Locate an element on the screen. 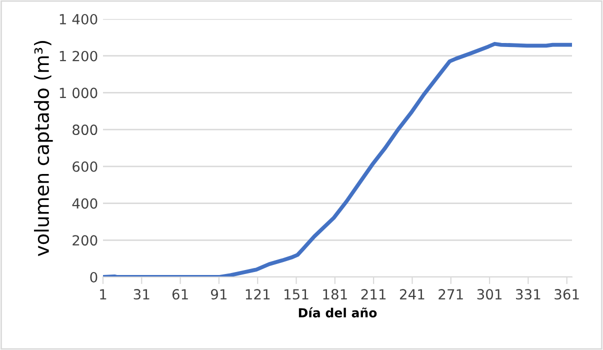 The width and height of the screenshot is (603, 350). x-tick-label: 211 is located at coordinates (373, 294).